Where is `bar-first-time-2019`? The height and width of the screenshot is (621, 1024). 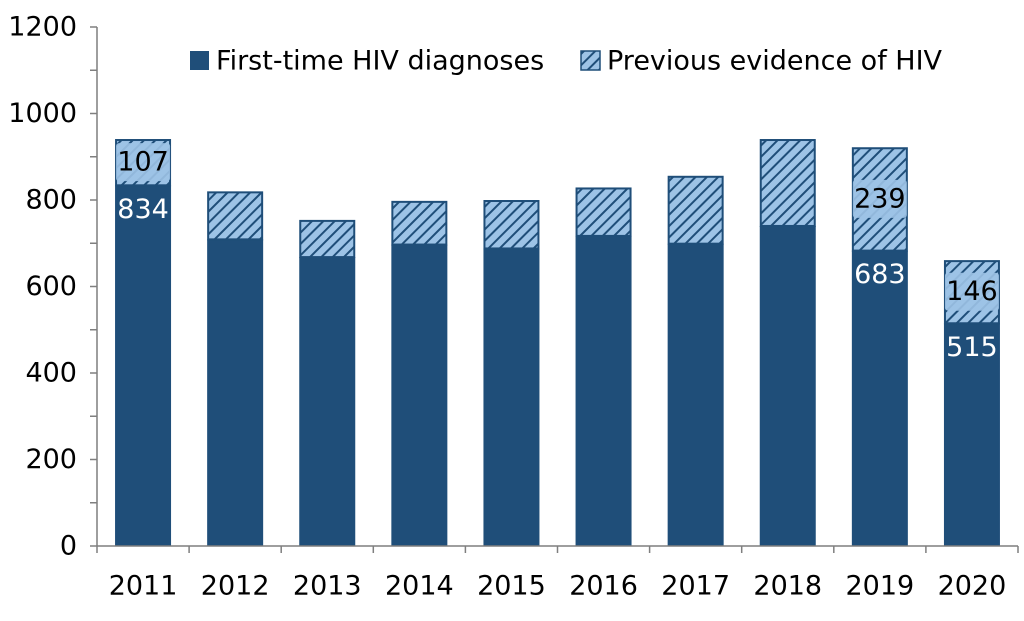
bar-first-time-2019 is located at coordinates (879, 398).